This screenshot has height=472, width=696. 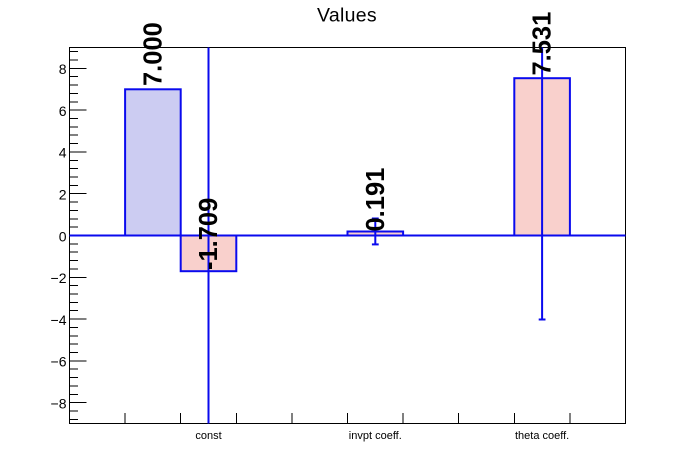 What do you see at coordinates (543, 44) in the screenshot?
I see `svg-text: 7.531` at bounding box center [543, 44].